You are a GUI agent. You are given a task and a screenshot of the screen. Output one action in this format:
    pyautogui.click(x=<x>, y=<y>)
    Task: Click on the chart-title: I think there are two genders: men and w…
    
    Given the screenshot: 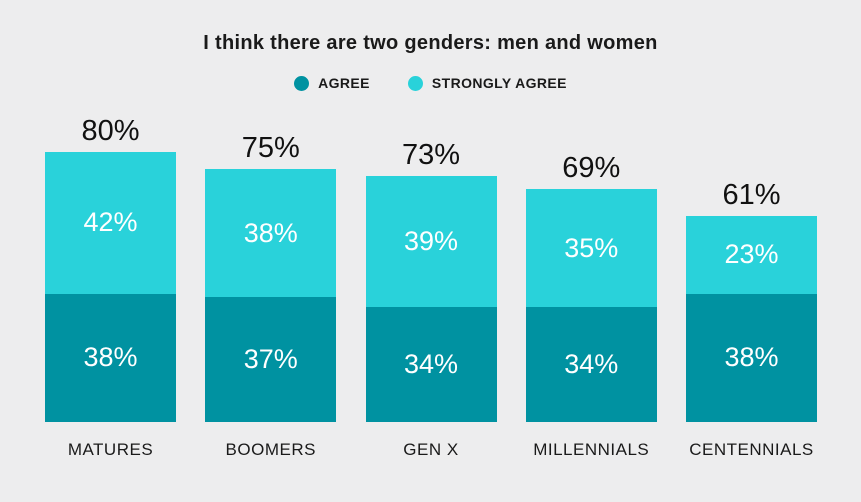 What is the action you would take?
    pyautogui.click(x=430, y=43)
    